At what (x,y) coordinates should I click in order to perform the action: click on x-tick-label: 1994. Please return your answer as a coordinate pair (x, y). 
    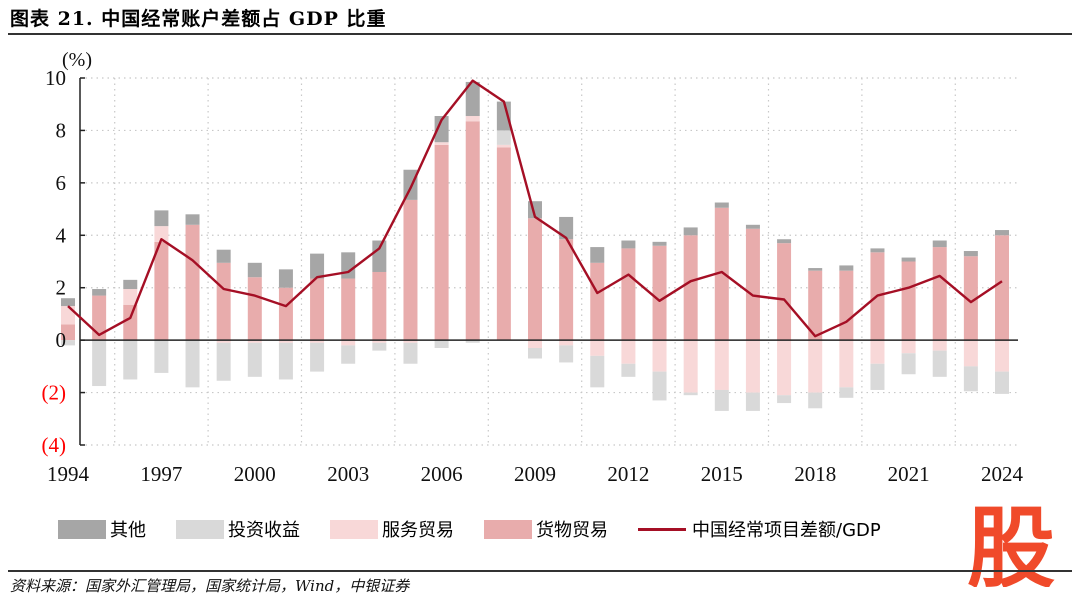
    Looking at the image, I should click on (68, 474).